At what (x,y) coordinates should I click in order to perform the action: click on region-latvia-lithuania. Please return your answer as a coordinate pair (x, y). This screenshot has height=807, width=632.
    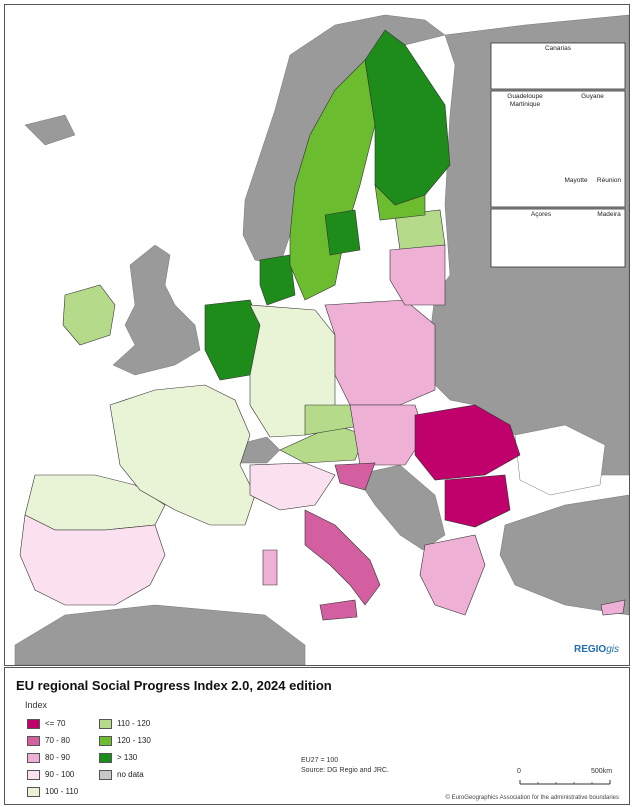
    Looking at the image, I should click on (417, 275).